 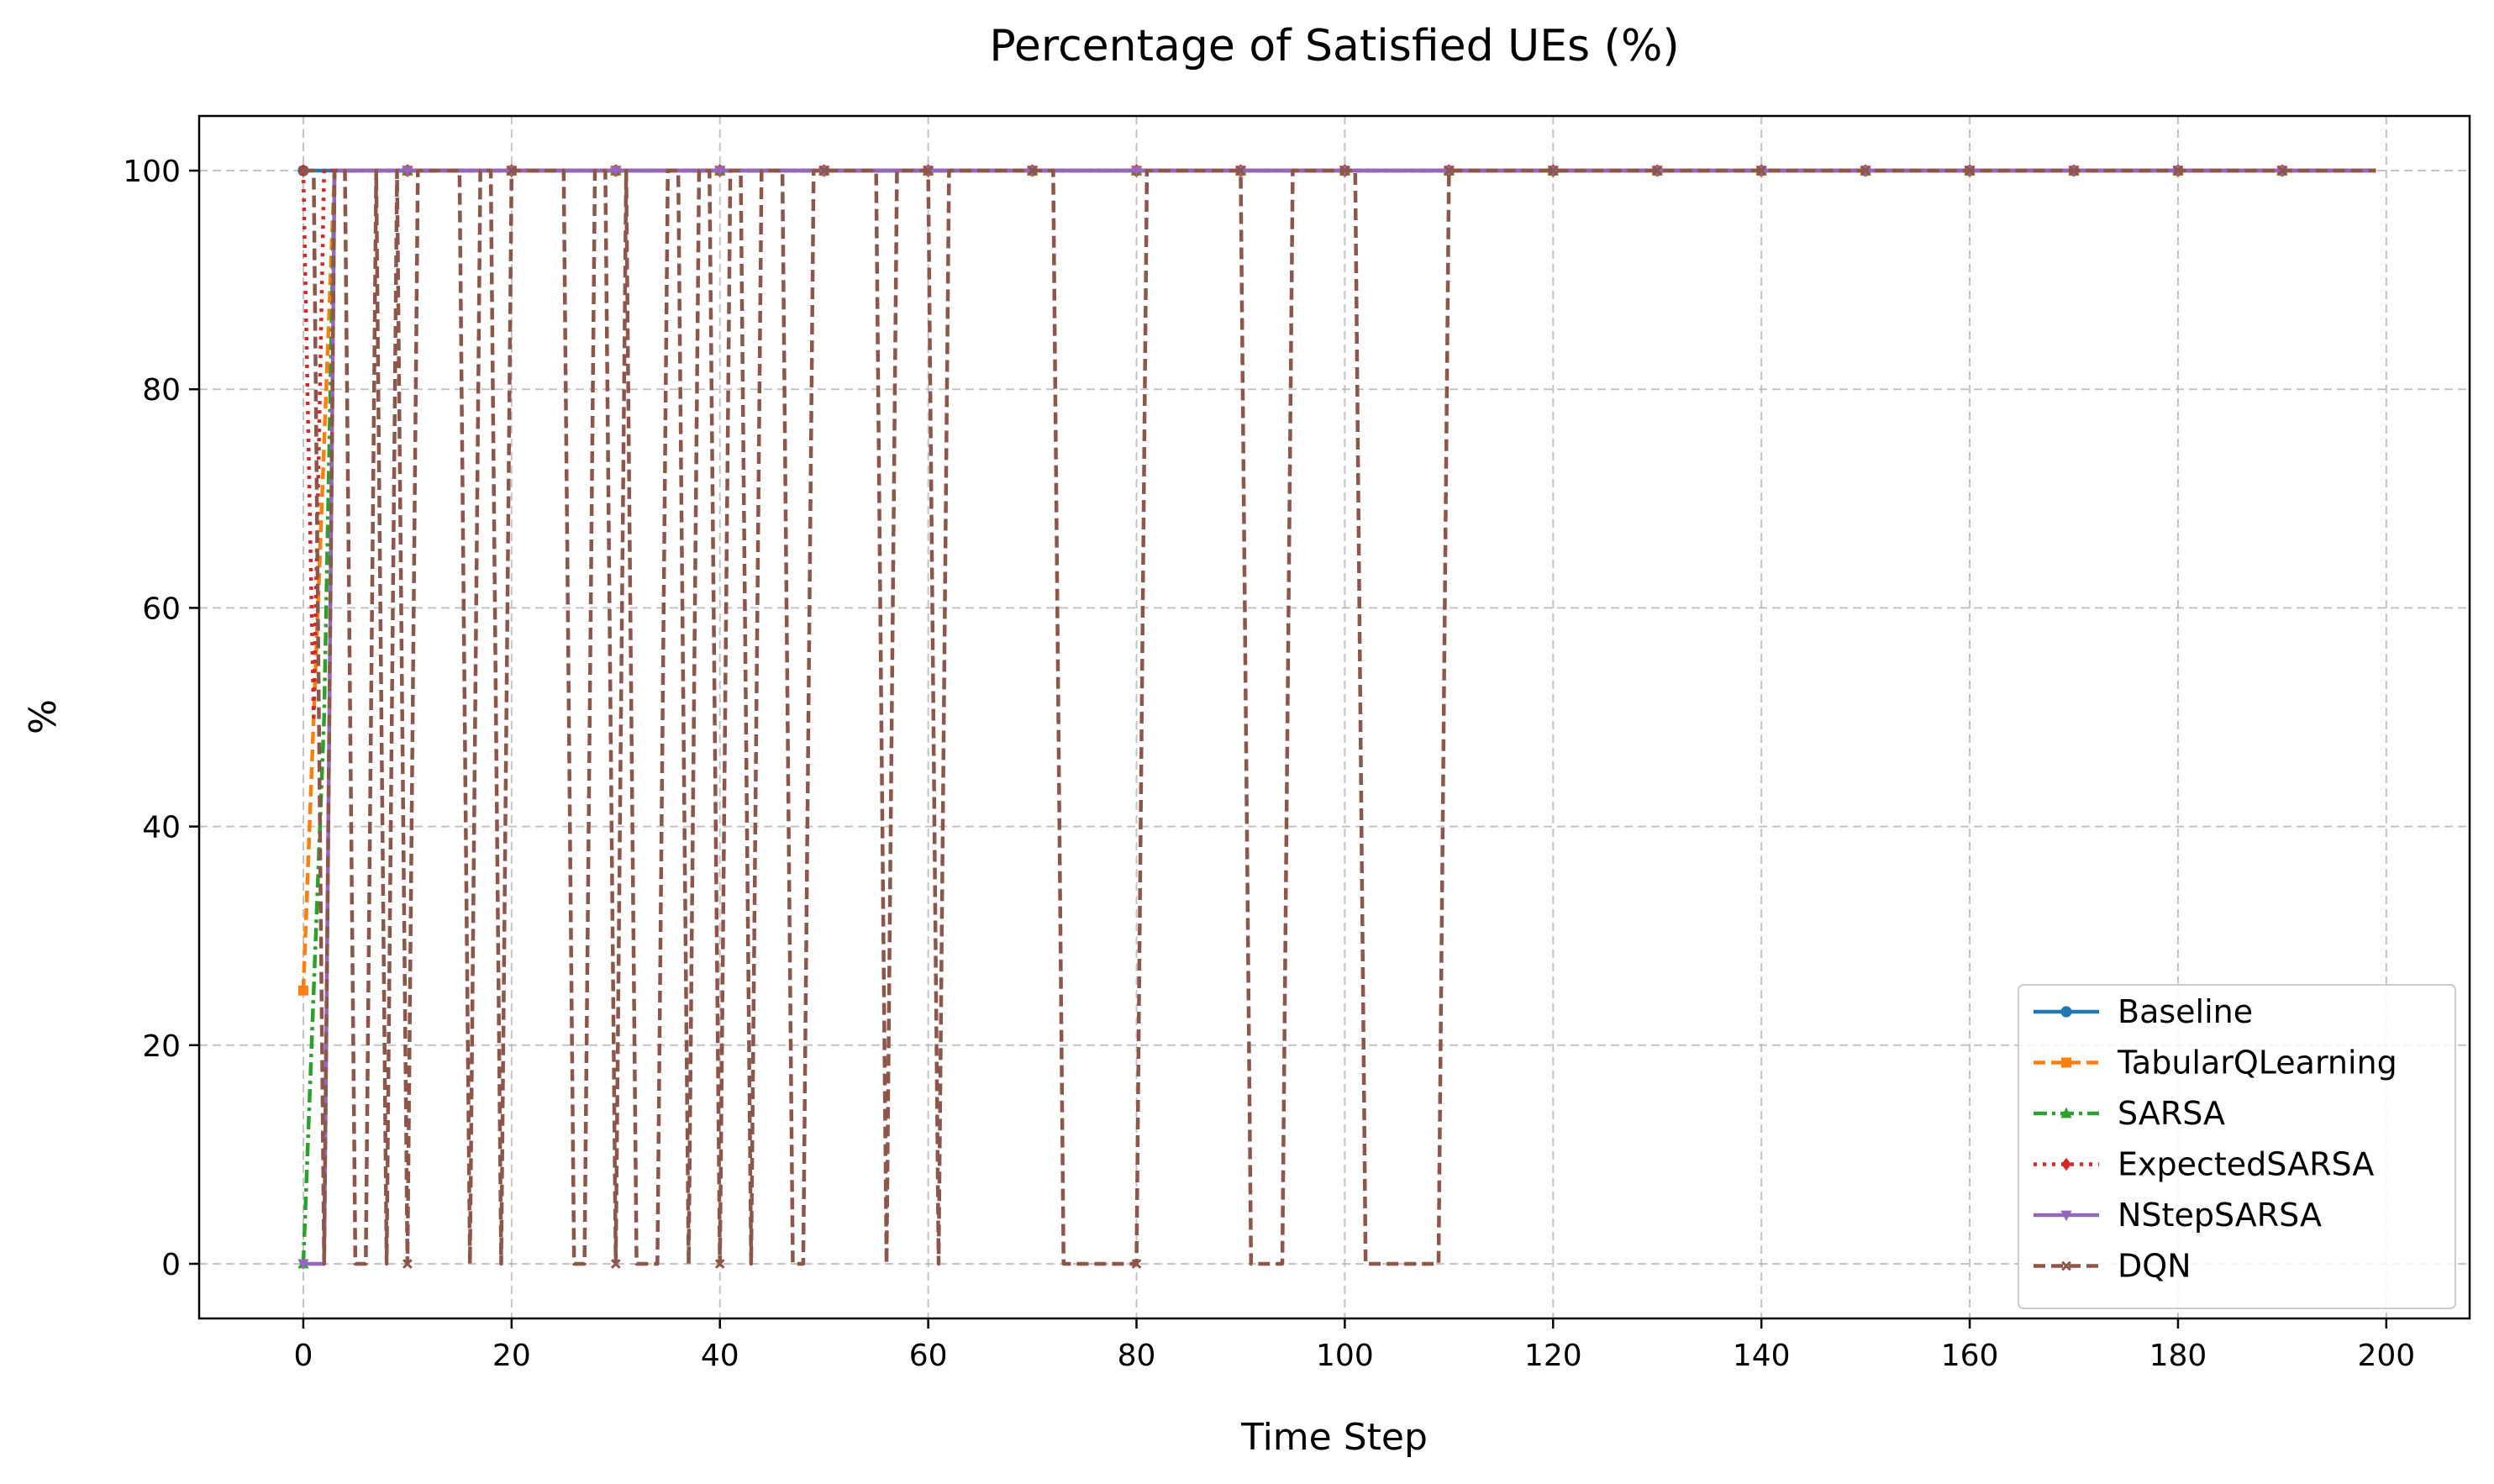 What do you see at coordinates (2386, 1356) in the screenshot?
I see `x-tick-label: 200` at bounding box center [2386, 1356].